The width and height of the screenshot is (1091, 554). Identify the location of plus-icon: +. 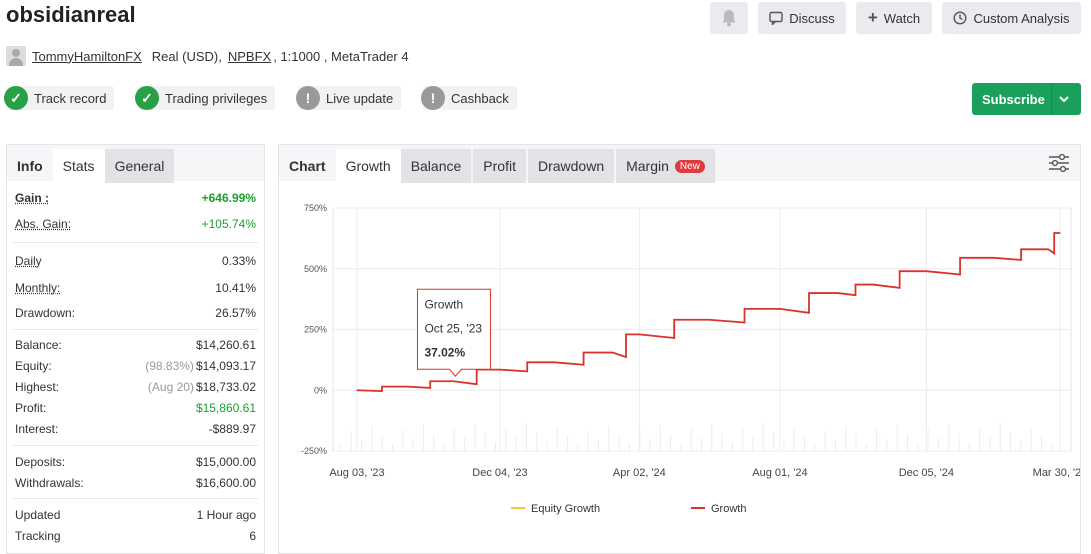
(873, 18).